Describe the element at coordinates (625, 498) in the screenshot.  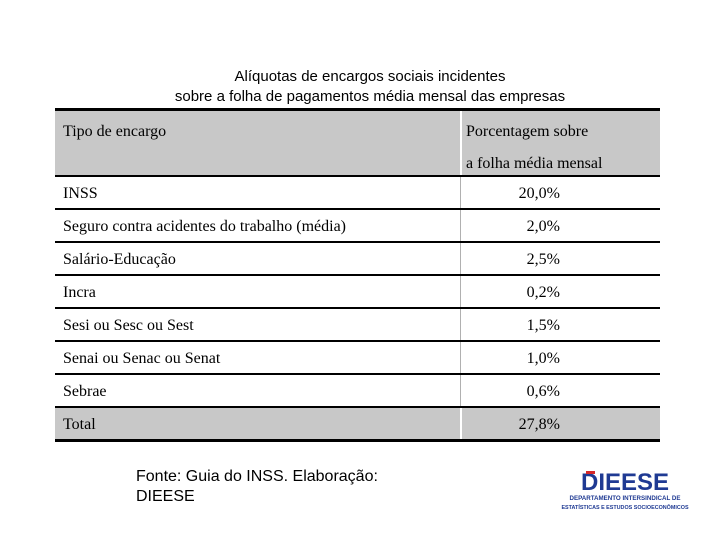
I see `logo-subtitle-line-1: DEPARTAMENTO INTERSINDICAL DE` at that location.